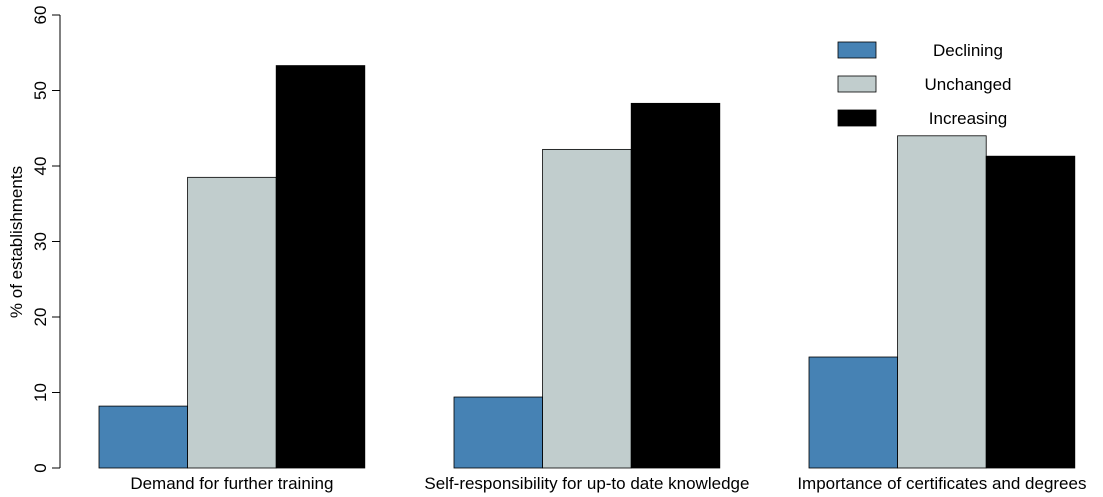  Describe the element at coordinates (231, 483) in the screenshot. I see `category-label: Demand for further training` at that location.